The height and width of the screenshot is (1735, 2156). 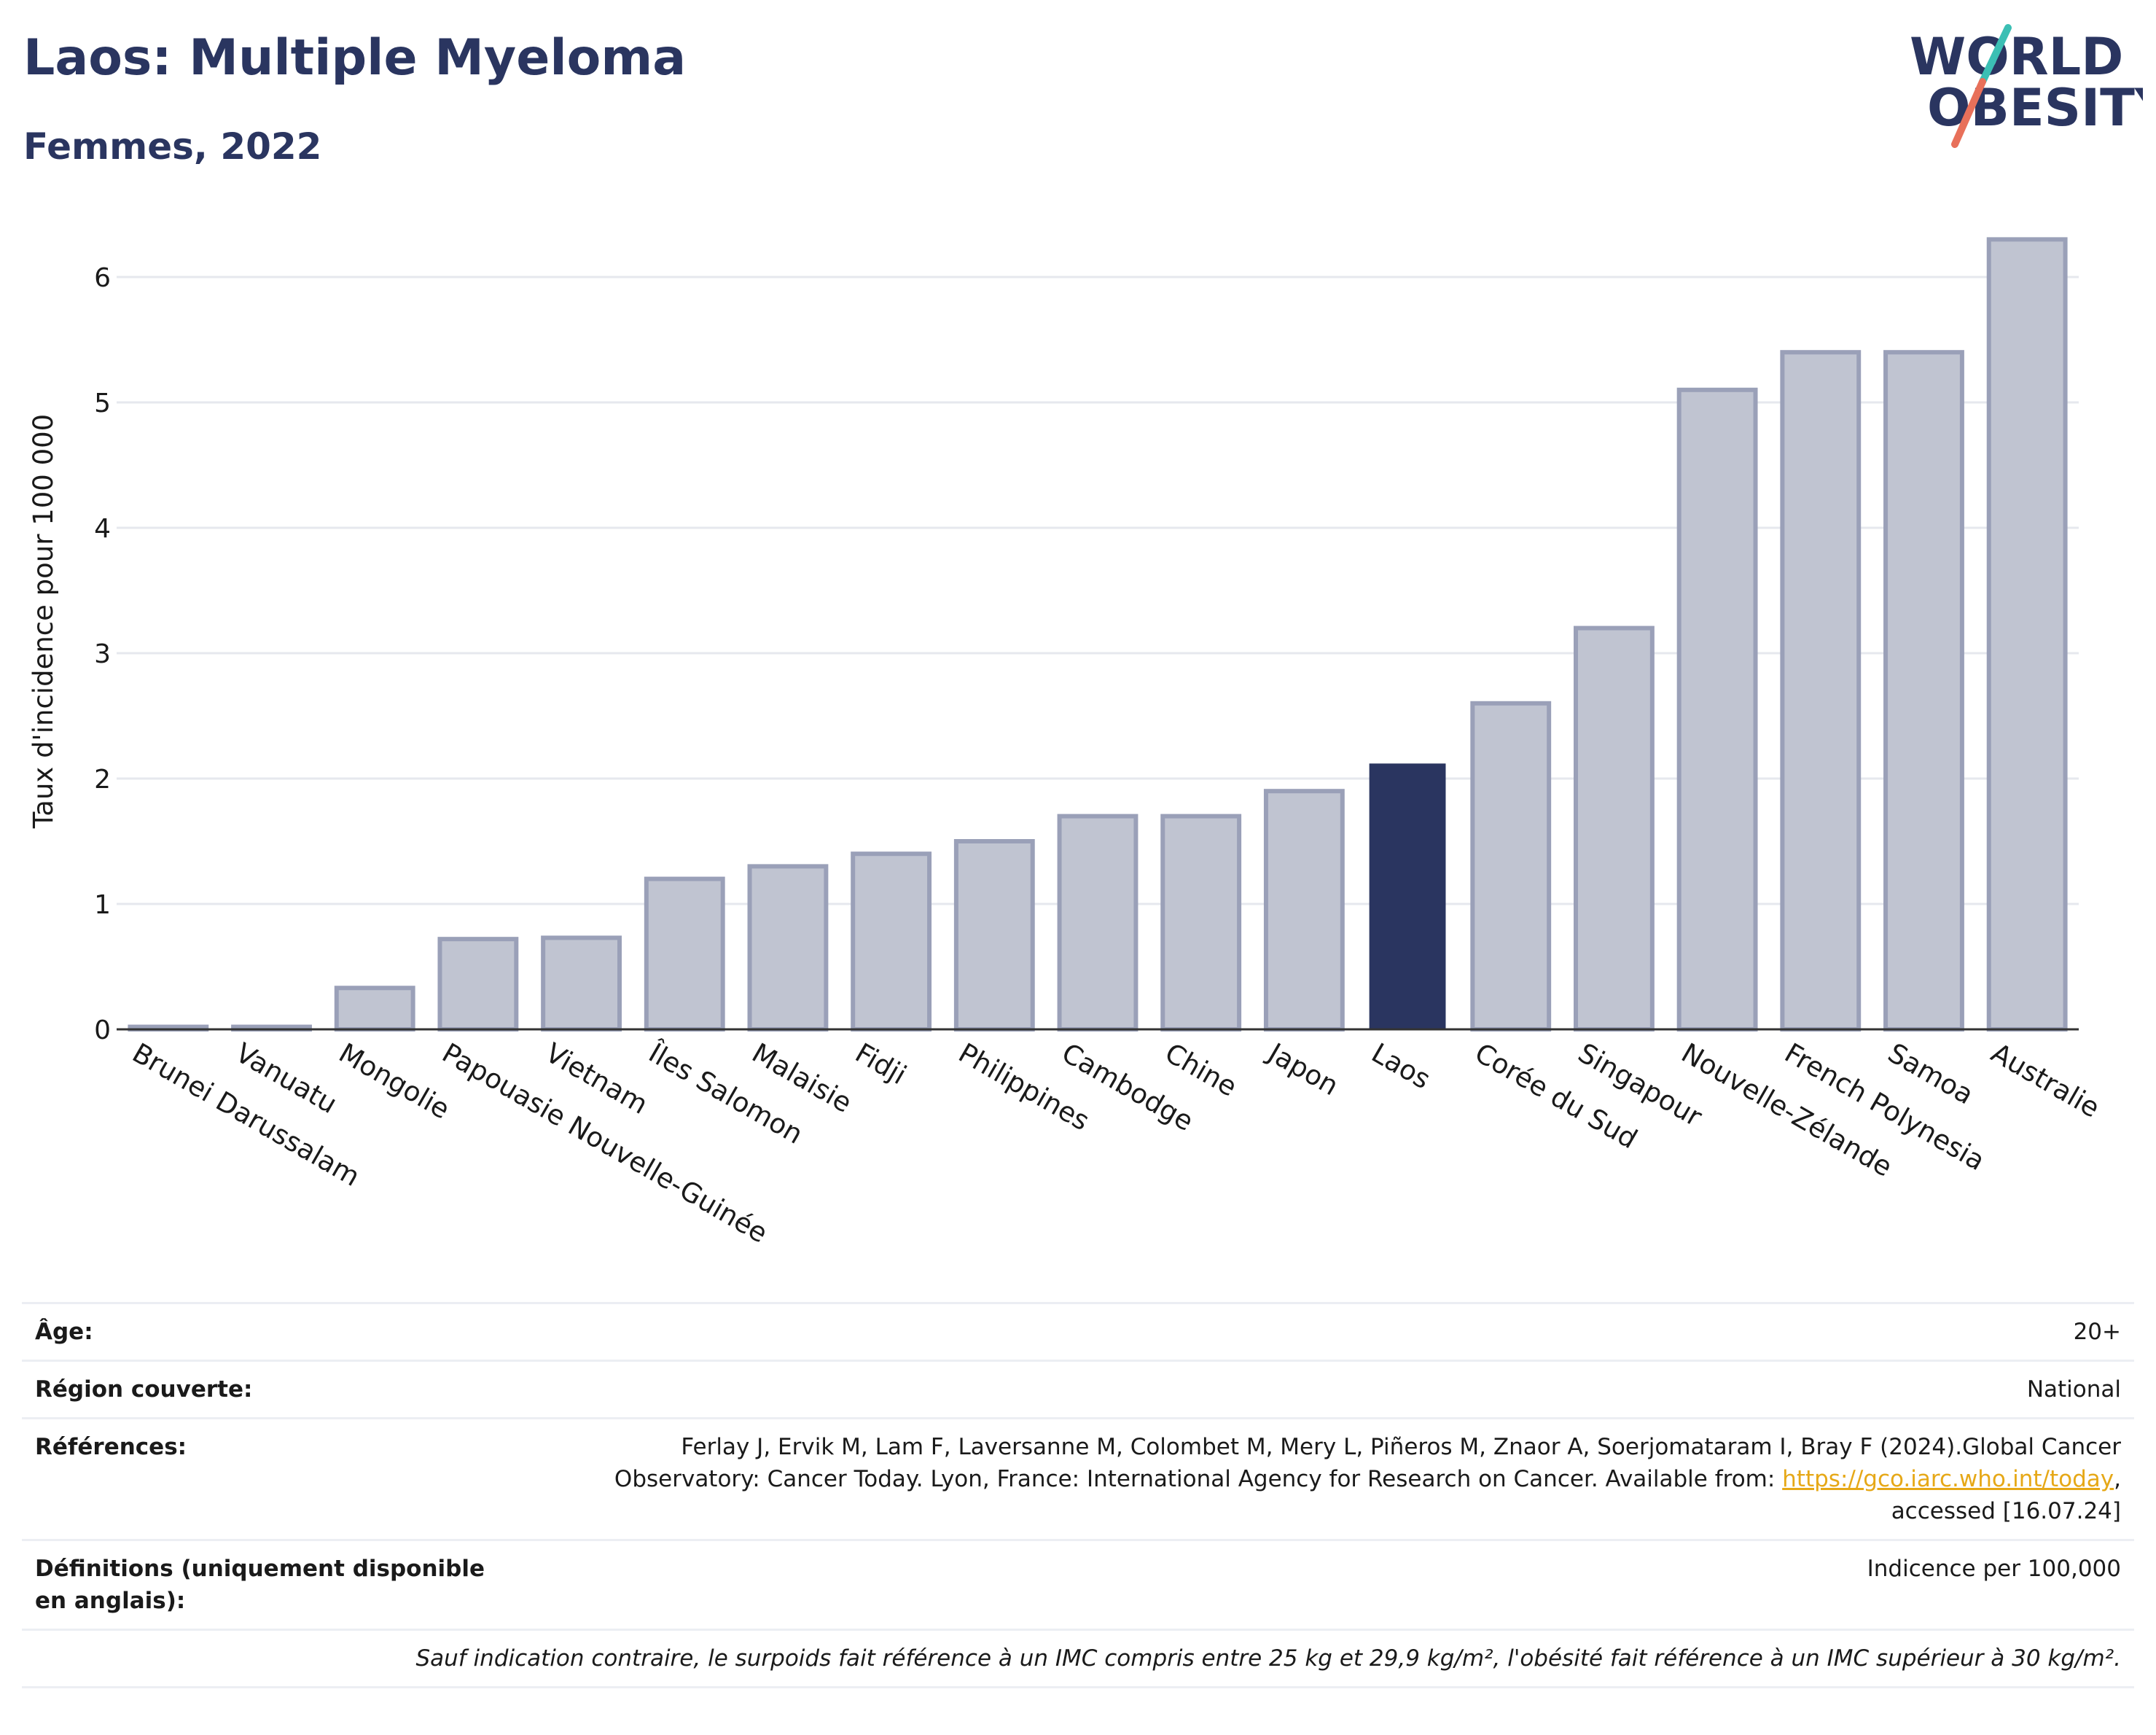 I want to click on bar-cor-e-du-sud, so click(x=1511, y=866).